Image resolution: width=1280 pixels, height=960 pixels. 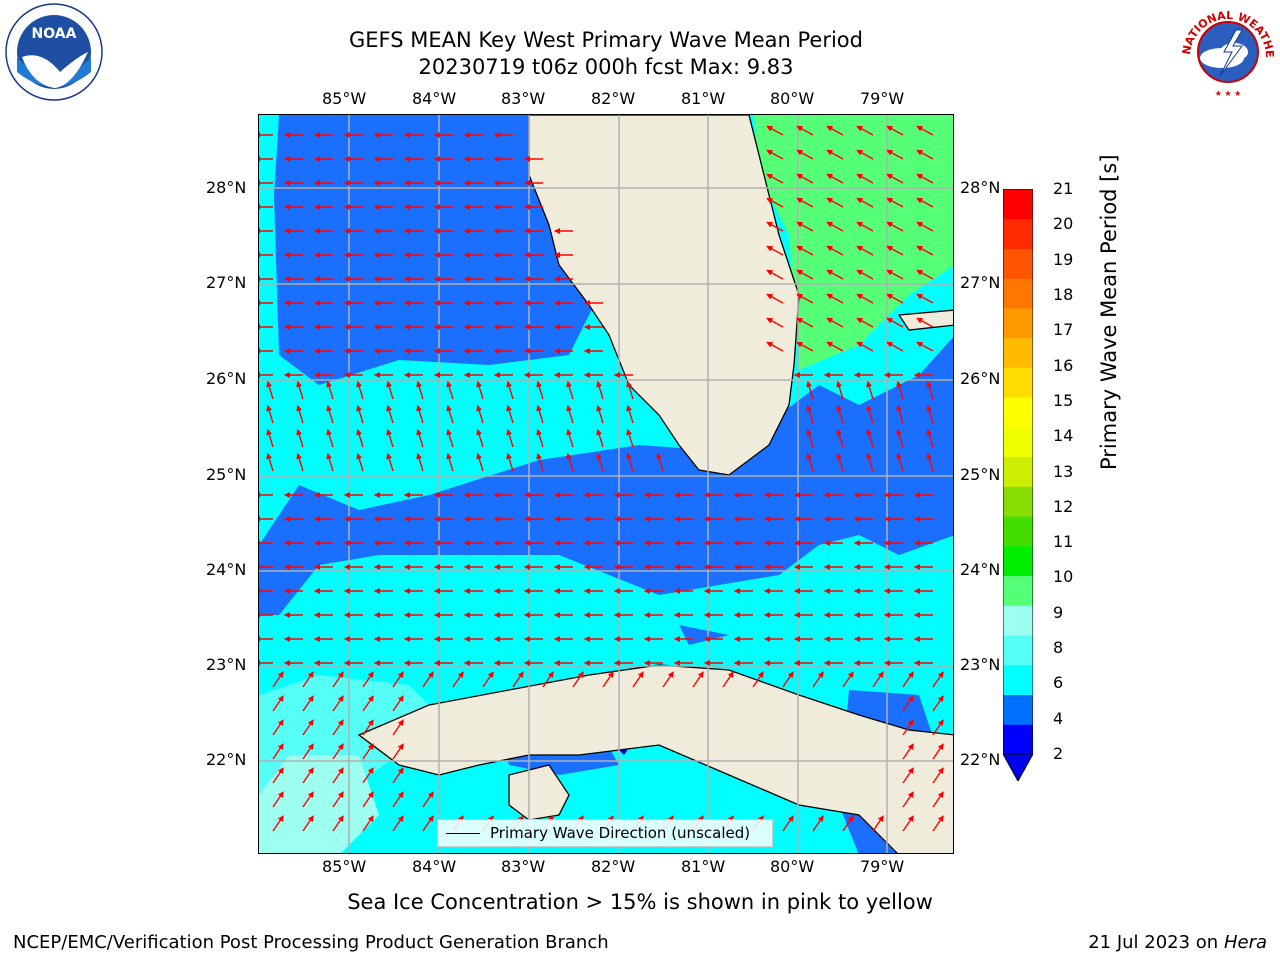 I want to click on lon-tick-label: 81°W, so click(x=703, y=866).